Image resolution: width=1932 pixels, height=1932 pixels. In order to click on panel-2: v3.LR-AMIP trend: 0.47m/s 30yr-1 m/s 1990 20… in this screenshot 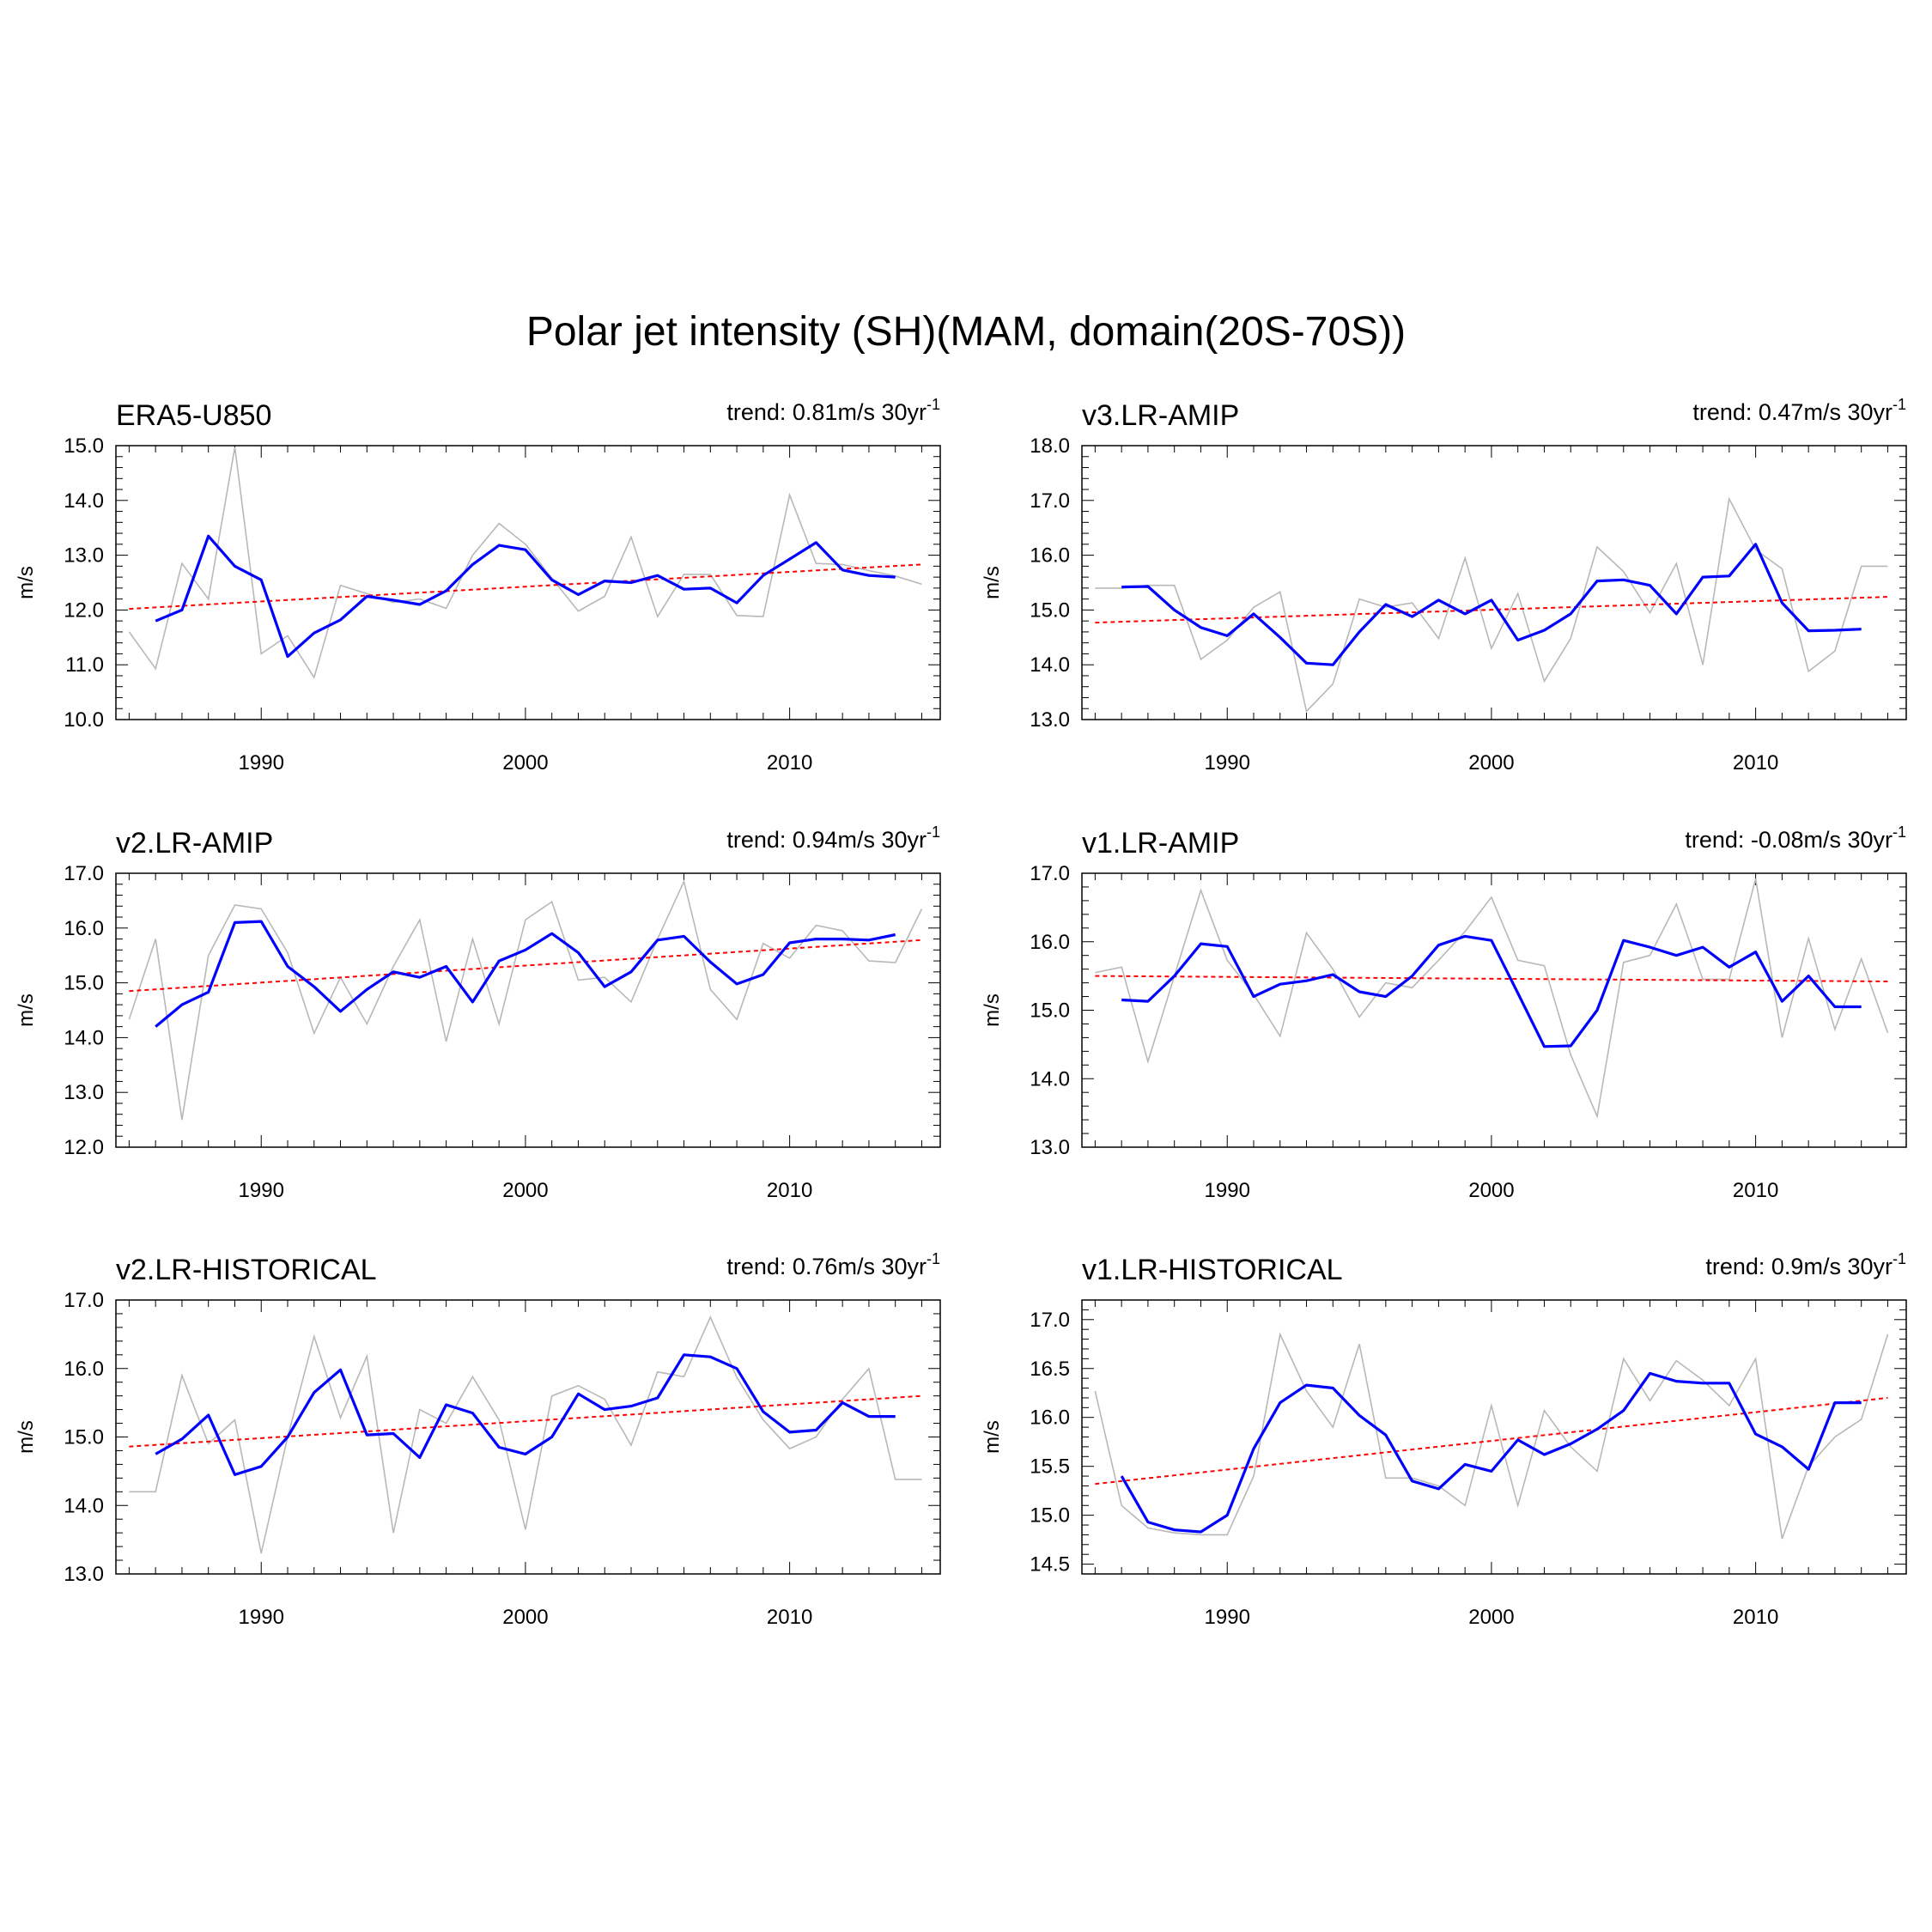, I will do `click(1444, 585)`.